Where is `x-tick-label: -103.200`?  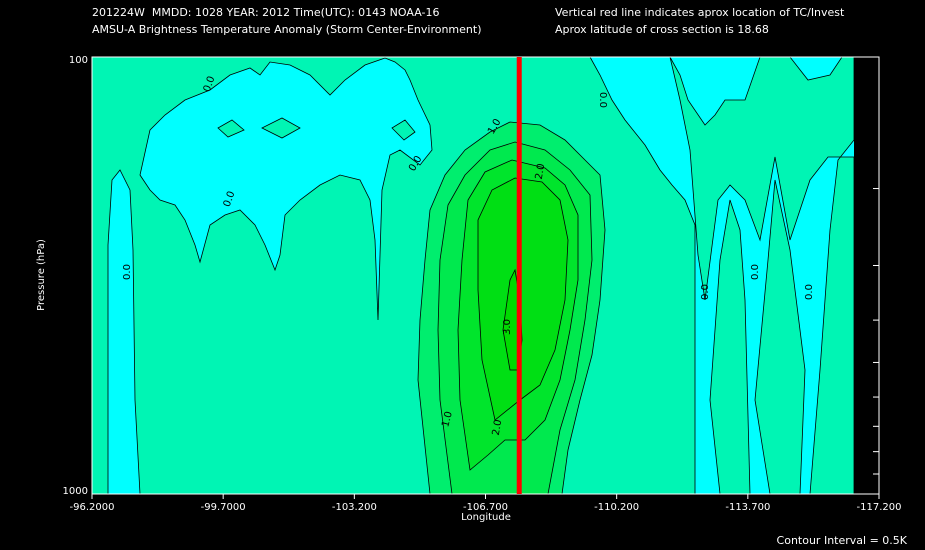
x-tick-label: -103.200 is located at coordinates (354, 507).